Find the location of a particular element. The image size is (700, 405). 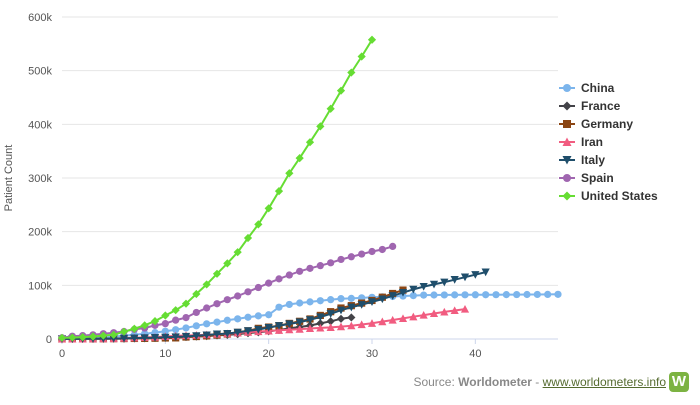

legend-marker-united-states is located at coordinates (567, 196).